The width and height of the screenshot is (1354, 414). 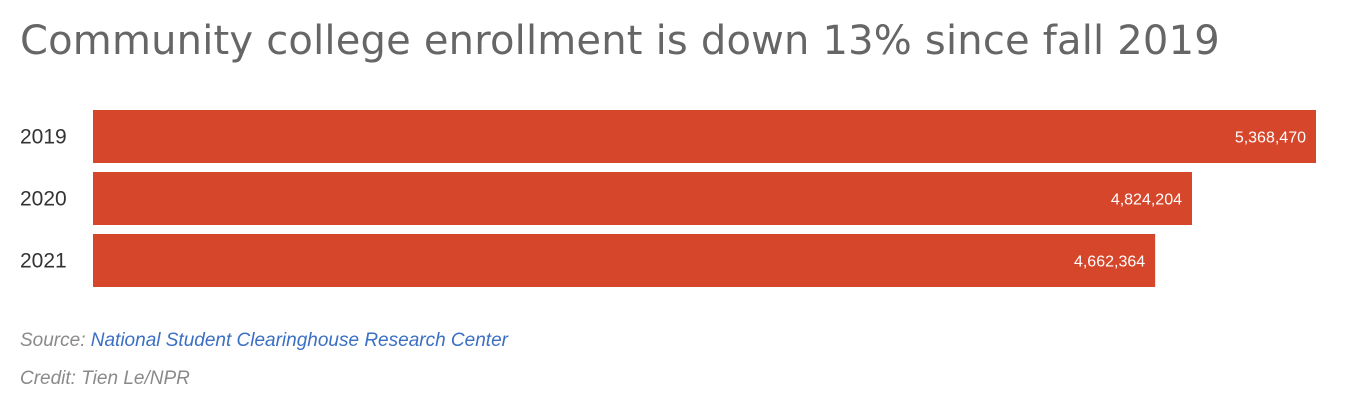 What do you see at coordinates (643, 198) in the screenshot?
I see `bar-2020` at bounding box center [643, 198].